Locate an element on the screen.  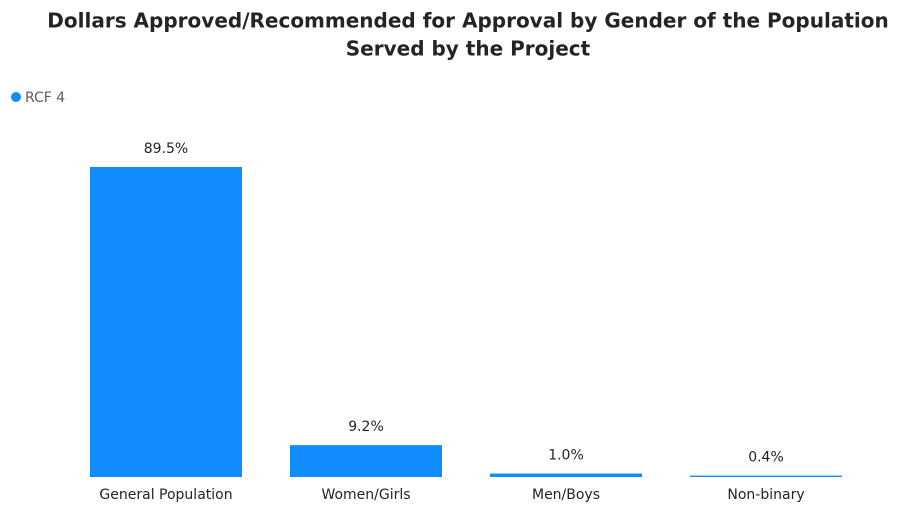
legend-marker is located at coordinates (16, 97).